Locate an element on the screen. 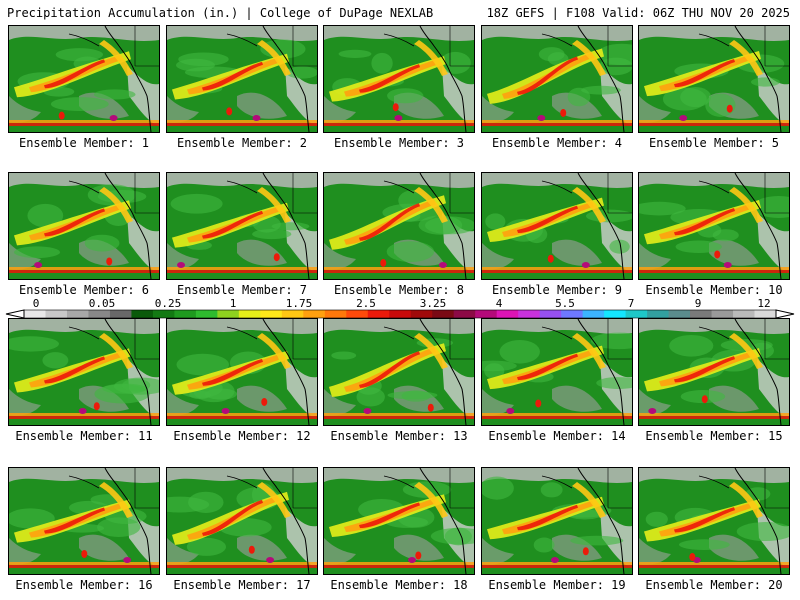 The width and height of the screenshot is (800, 600). colorbar-tick-label: 12 is located at coordinates (764, 303).